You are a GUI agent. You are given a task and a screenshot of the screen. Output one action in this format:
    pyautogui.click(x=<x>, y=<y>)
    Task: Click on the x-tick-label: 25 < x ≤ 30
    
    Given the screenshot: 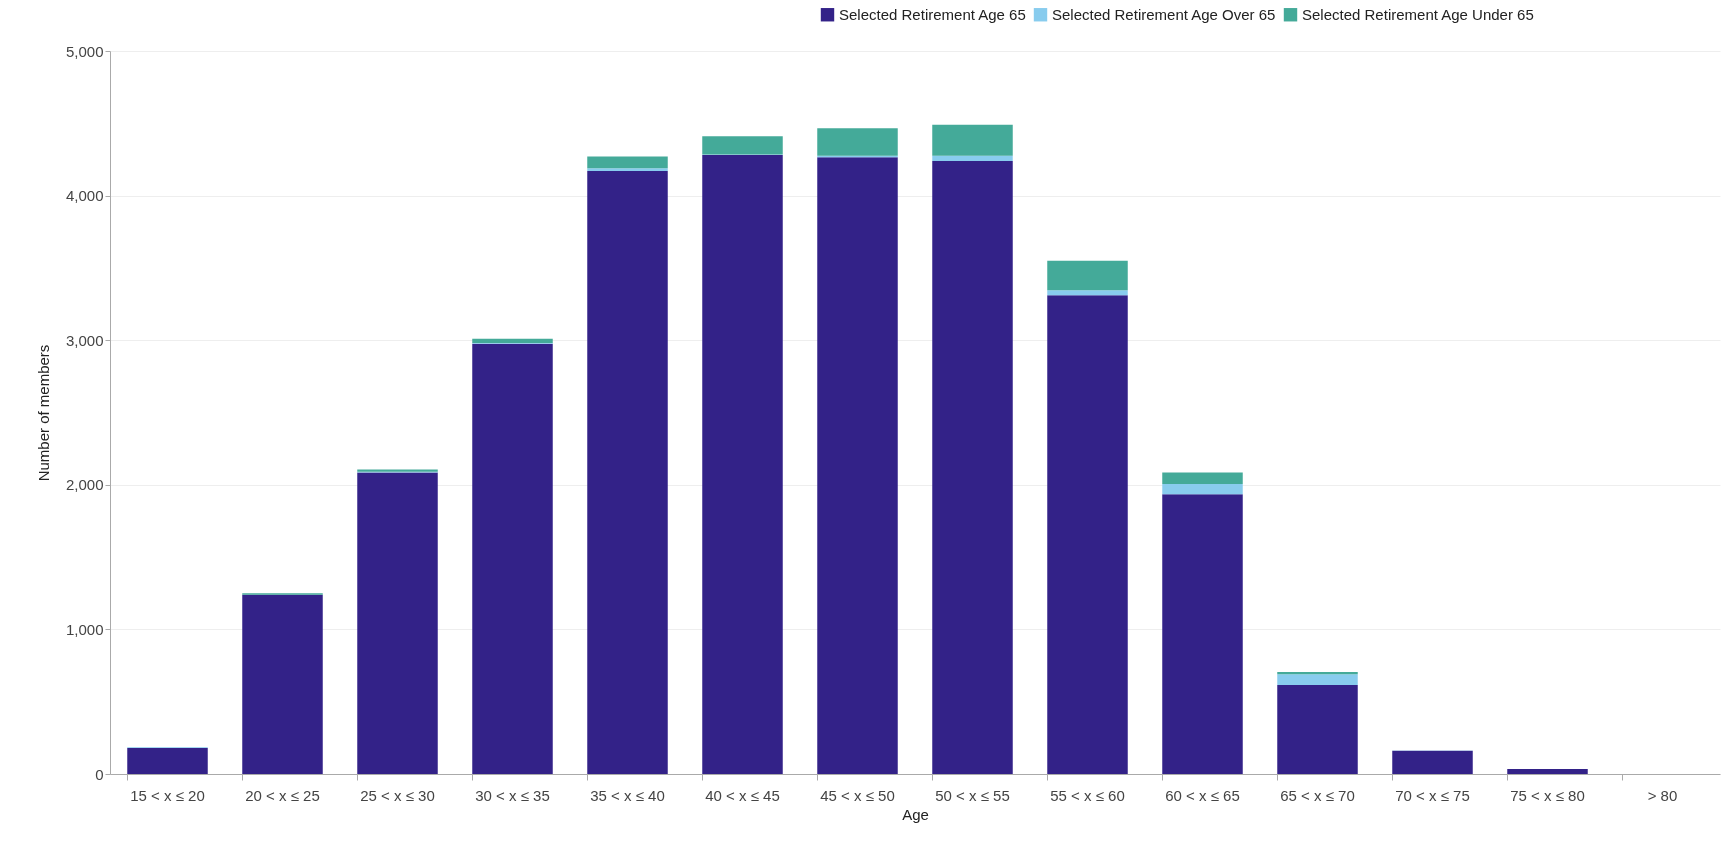 What is the action you would take?
    pyautogui.click(x=397, y=795)
    